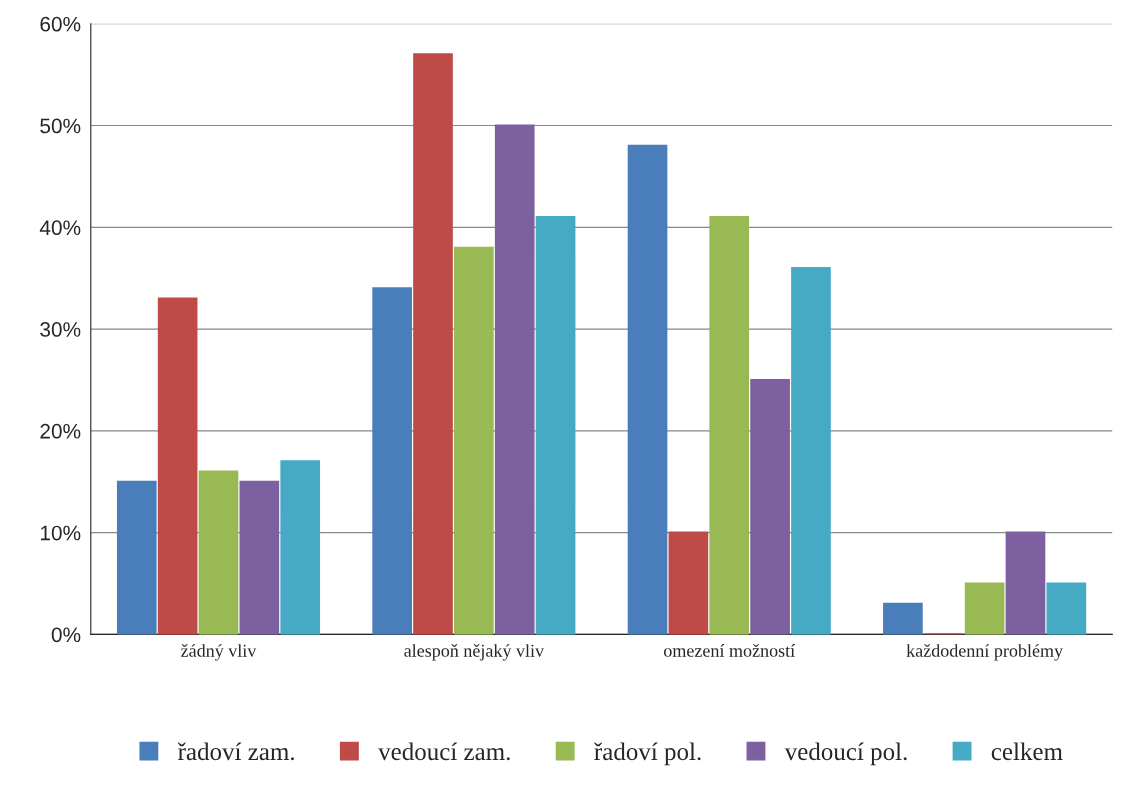 The height and width of the screenshot is (793, 1135). Describe the element at coordinates (647, 754) in the screenshot. I see `legend-label: řadoví pol.` at that location.